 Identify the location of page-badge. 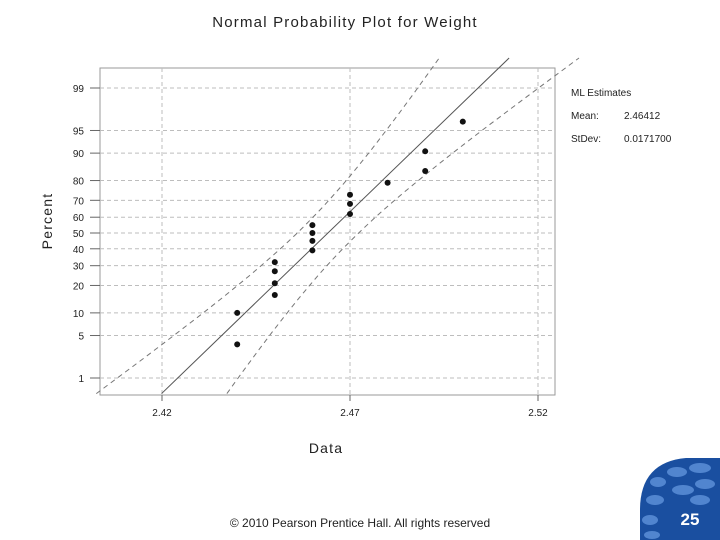
(680, 499).